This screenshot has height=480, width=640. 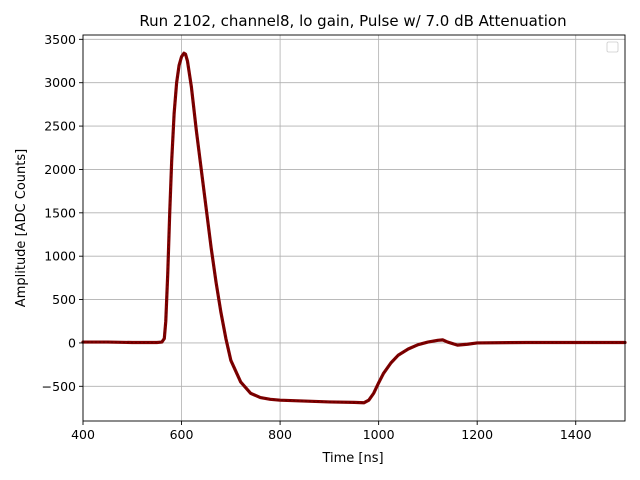 I want to click on legend-box, so click(x=612, y=47).